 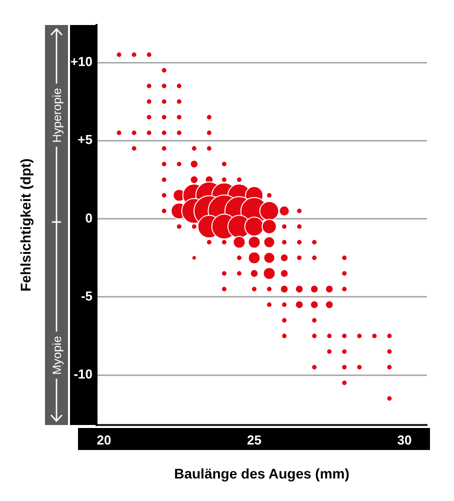 What do you see at coordinates (404, 440) in the screenshot?
I see `x-tick-label: 30` at bounding box center [404, 440].